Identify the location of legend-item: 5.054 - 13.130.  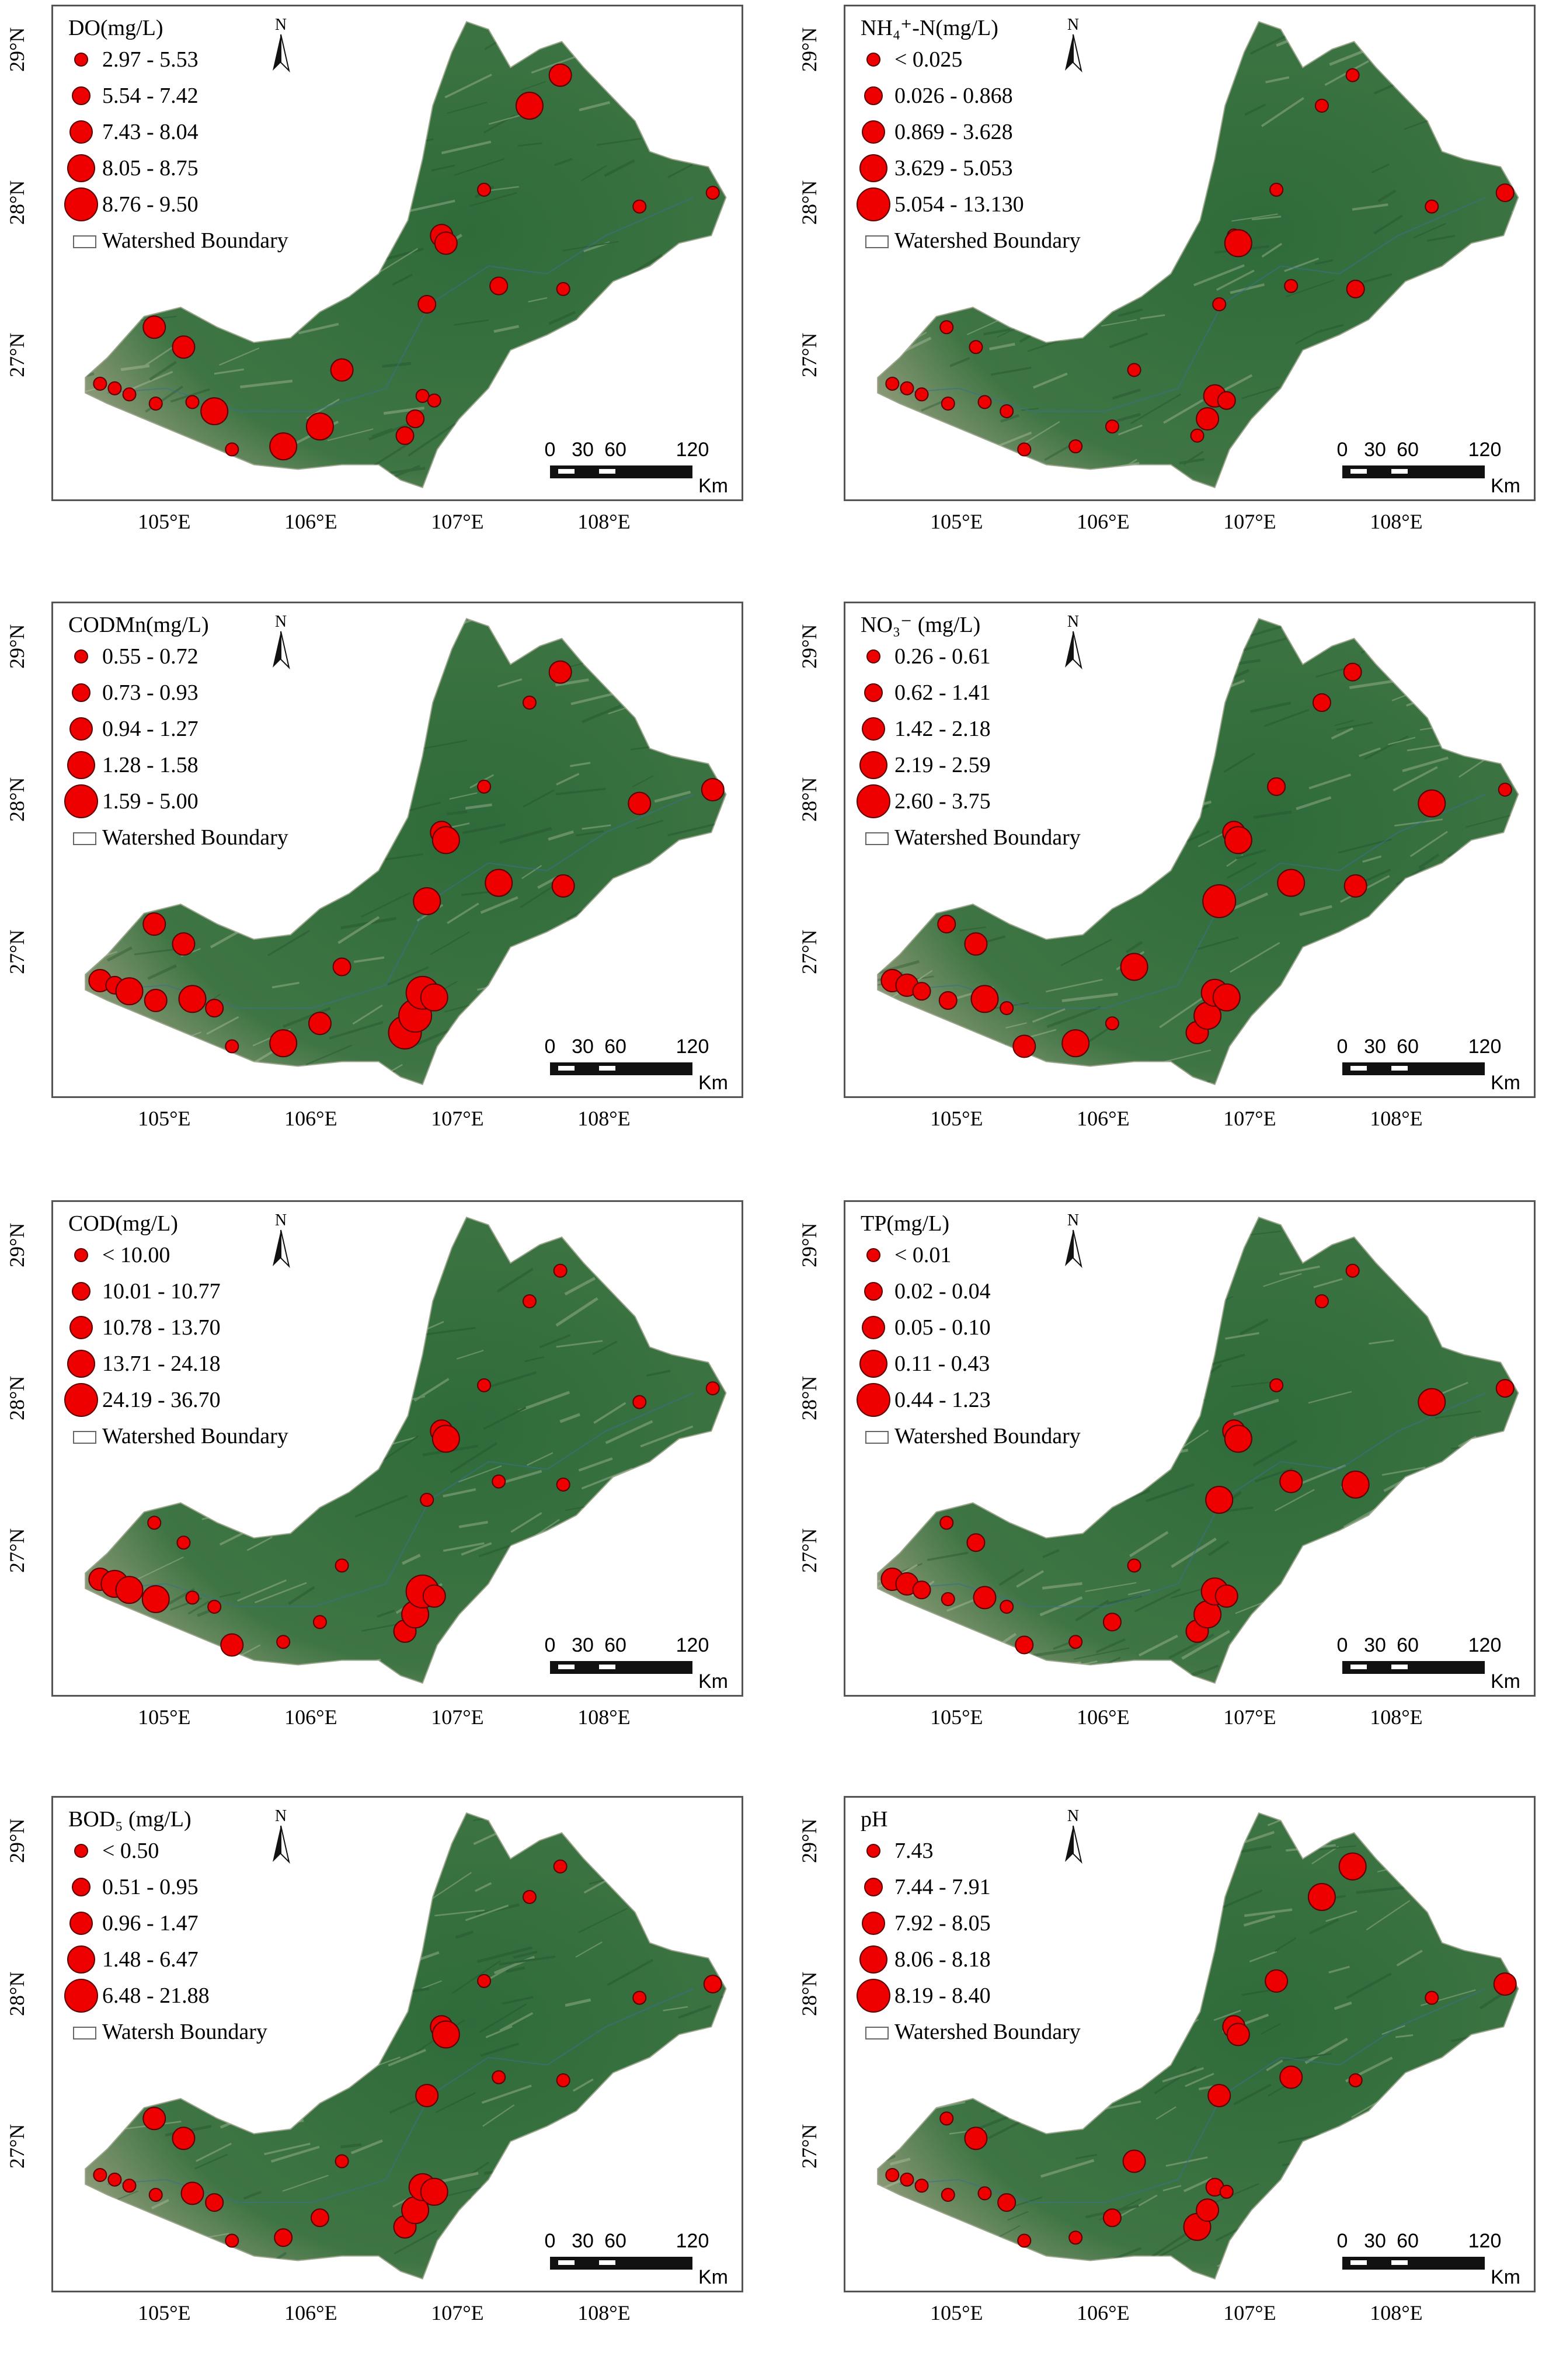
(929, 204).